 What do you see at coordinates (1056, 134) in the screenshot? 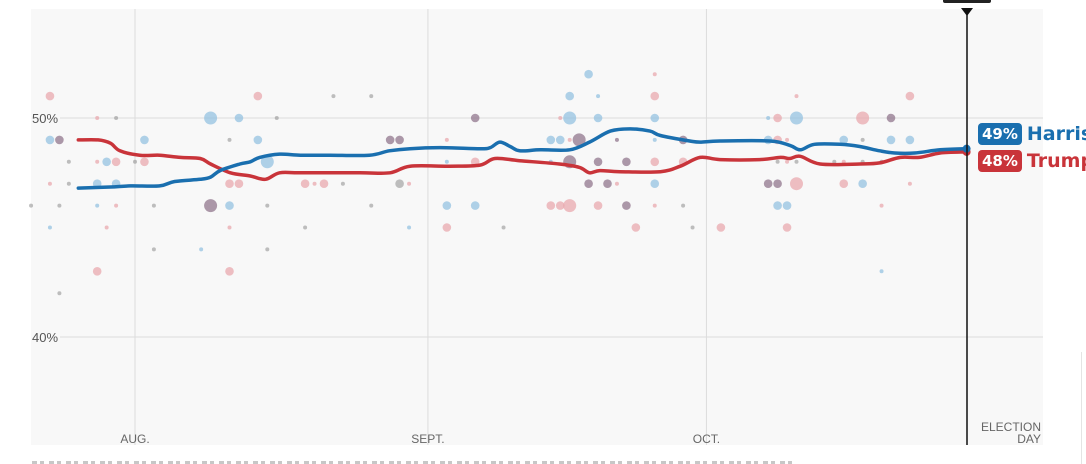
I see `harris-name: Harris` at bounding box center [1056, 134].